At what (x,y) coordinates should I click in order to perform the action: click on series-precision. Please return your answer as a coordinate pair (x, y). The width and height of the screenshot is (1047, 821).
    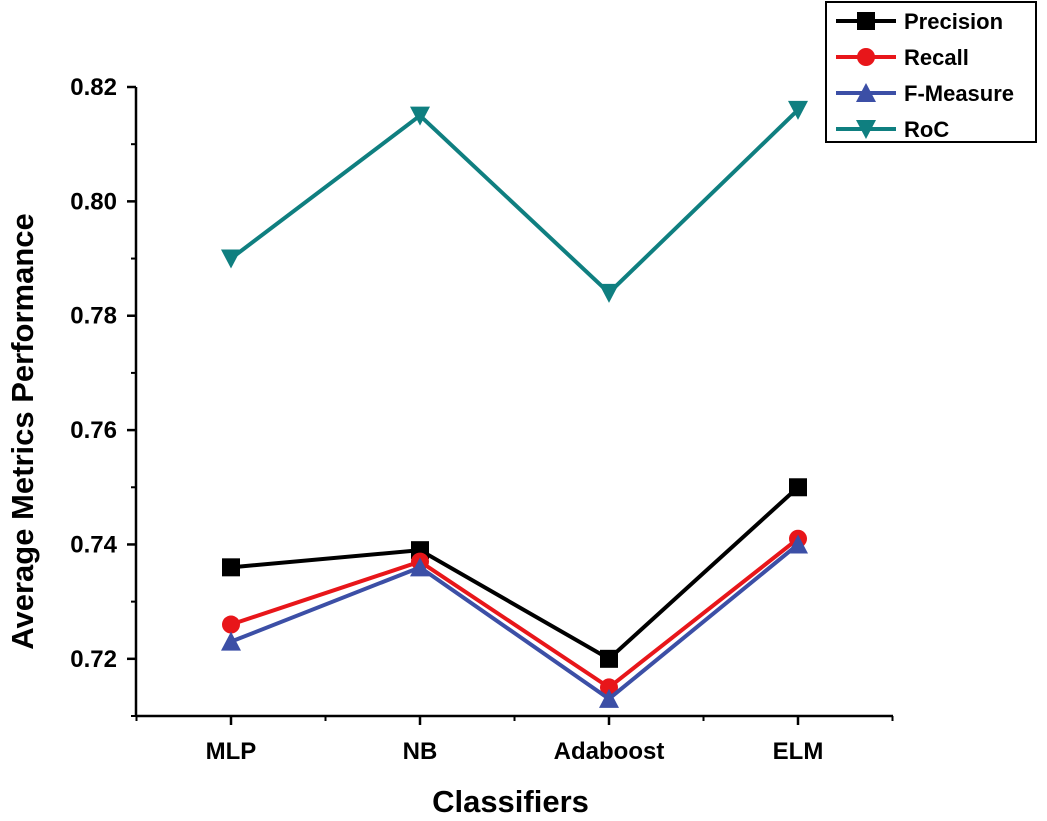
    Looking at the image, I should click on (514, 573).